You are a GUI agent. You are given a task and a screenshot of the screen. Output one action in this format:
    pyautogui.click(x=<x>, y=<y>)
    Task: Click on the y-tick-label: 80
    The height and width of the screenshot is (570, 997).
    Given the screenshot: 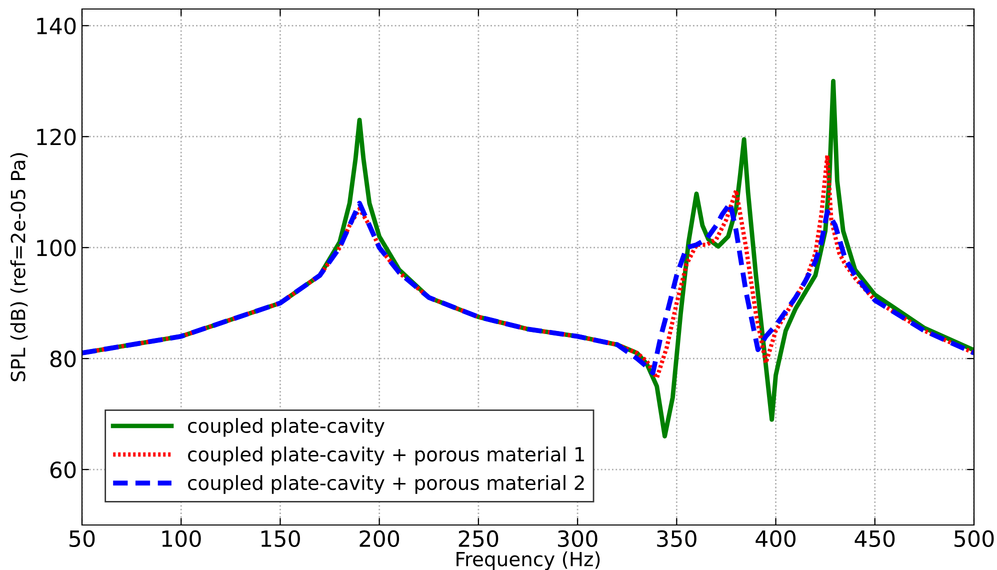 What is the action you would take?
    pyautogui.click(x=63, y=359)
    